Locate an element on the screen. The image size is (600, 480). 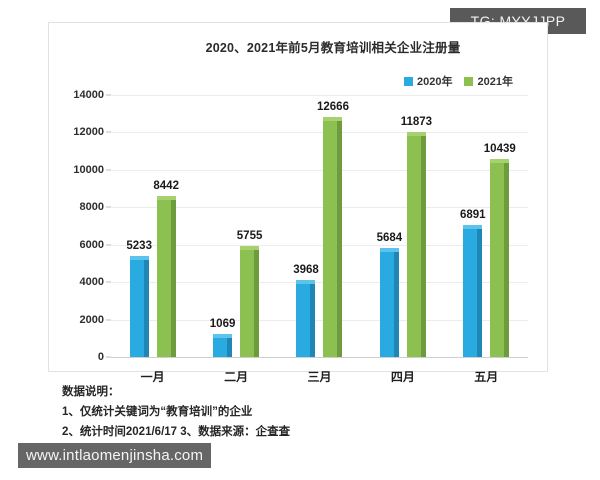
x-axis-tick-label: 五月 is located at coordinates (486, 377).